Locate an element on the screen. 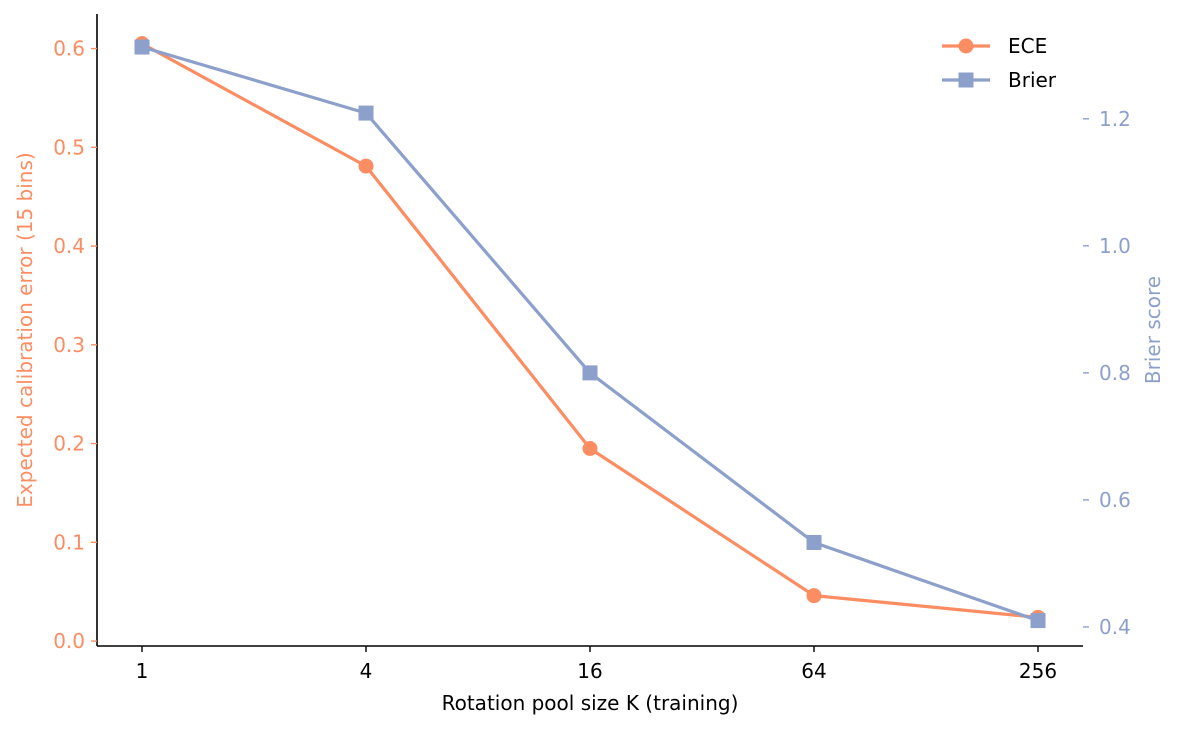 The height and width of the screenshot is (730, 1180). y-left-tick-label: 0.3 is located at coordinates (69, 345).